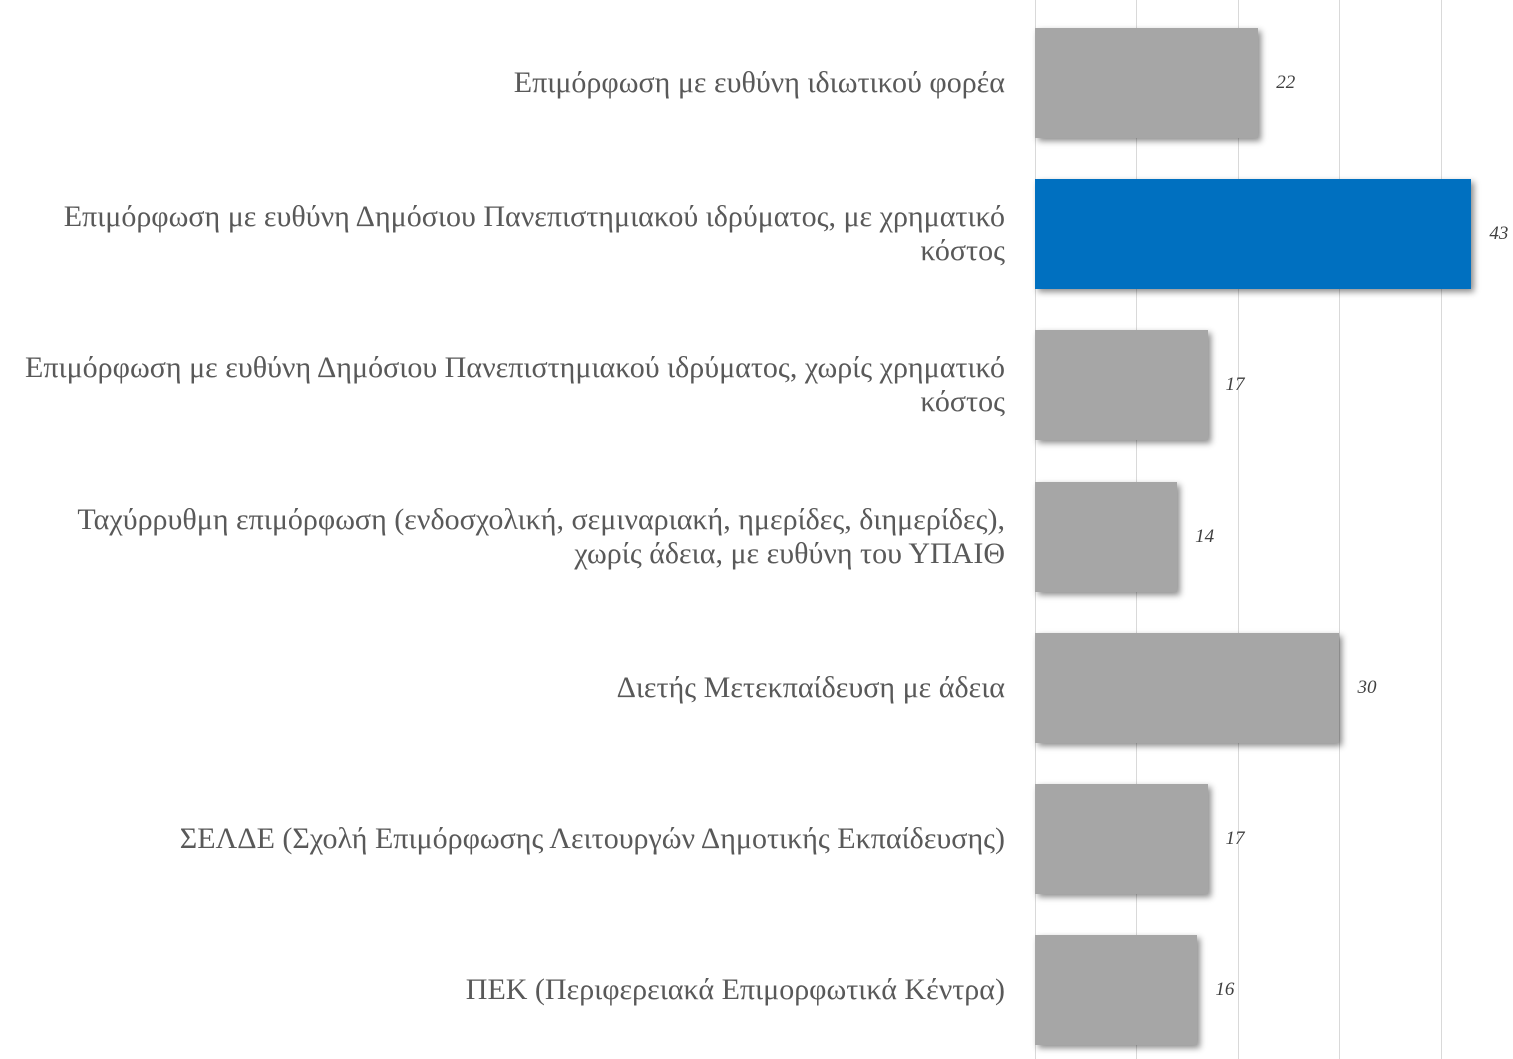  I want to click on category-label: Διετής Μετεκπαίδευση με άδεια, so click(810, 687).